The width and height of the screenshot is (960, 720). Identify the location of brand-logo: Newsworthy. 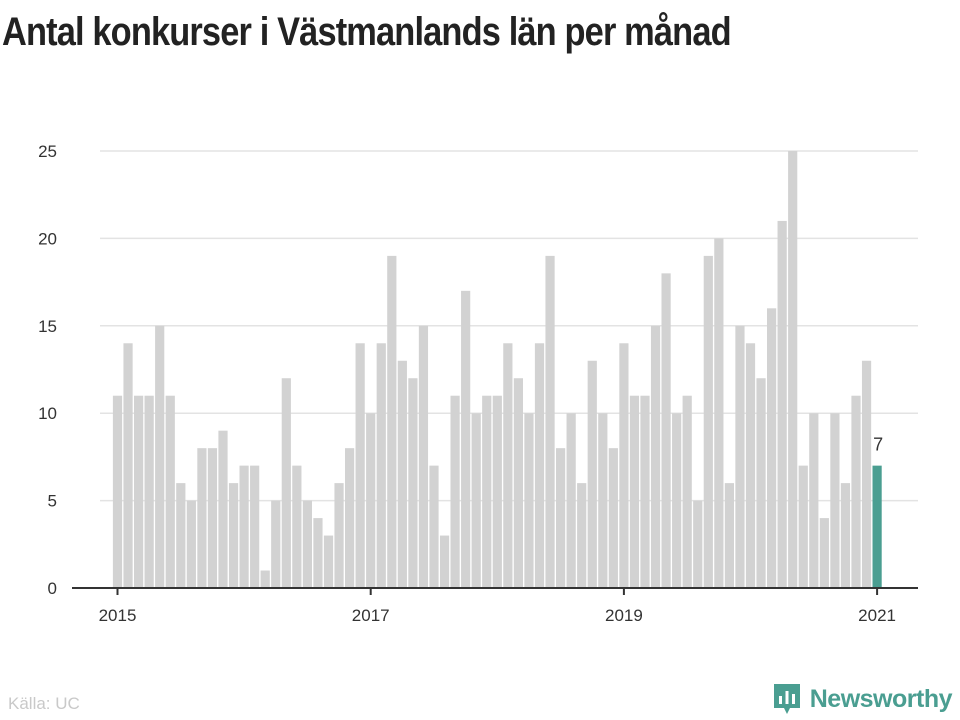
(862, 699).